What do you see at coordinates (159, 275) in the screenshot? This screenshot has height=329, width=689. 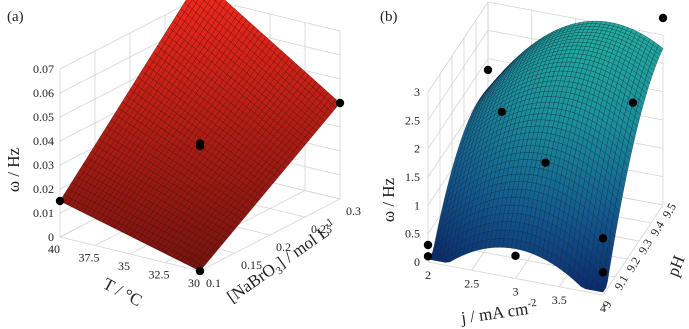 I see `x-tick-label: 32.5` at bounding box center [159, 275].